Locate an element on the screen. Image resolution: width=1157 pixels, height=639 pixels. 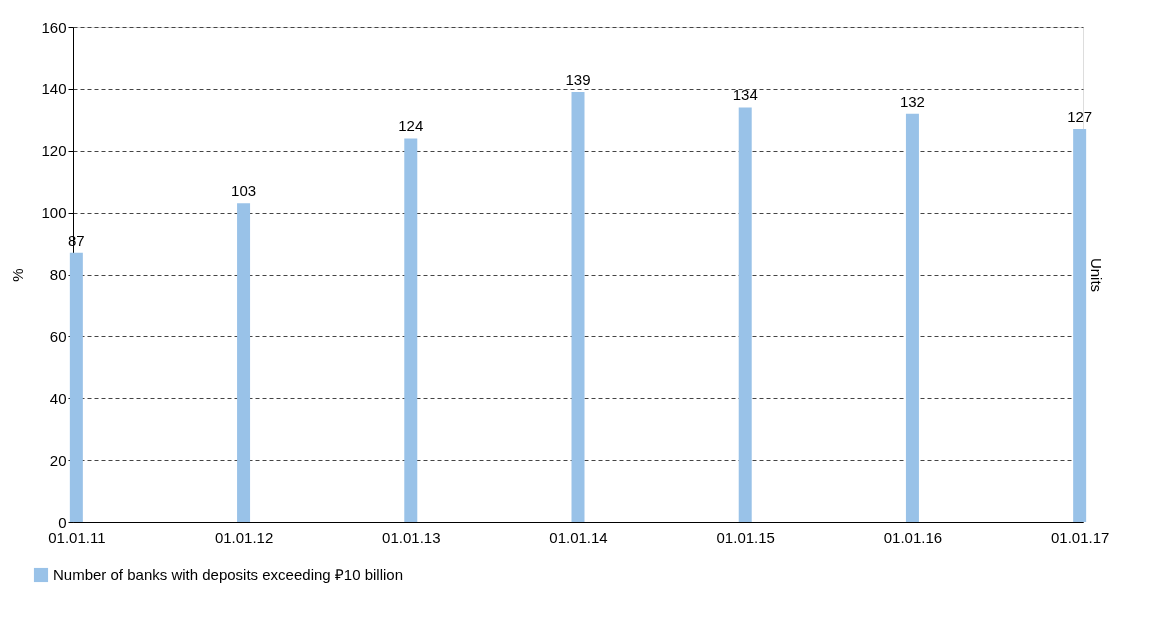
x-tick-label: 01.01.15 is located at coordinates (745, 537).